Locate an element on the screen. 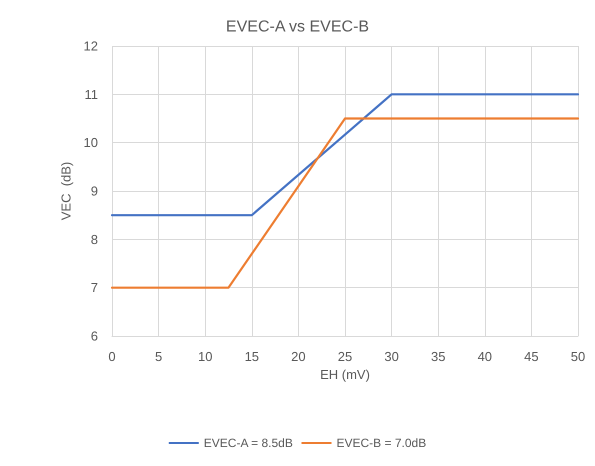  x-tick-label: 5 is located at coordinates (158, 356).